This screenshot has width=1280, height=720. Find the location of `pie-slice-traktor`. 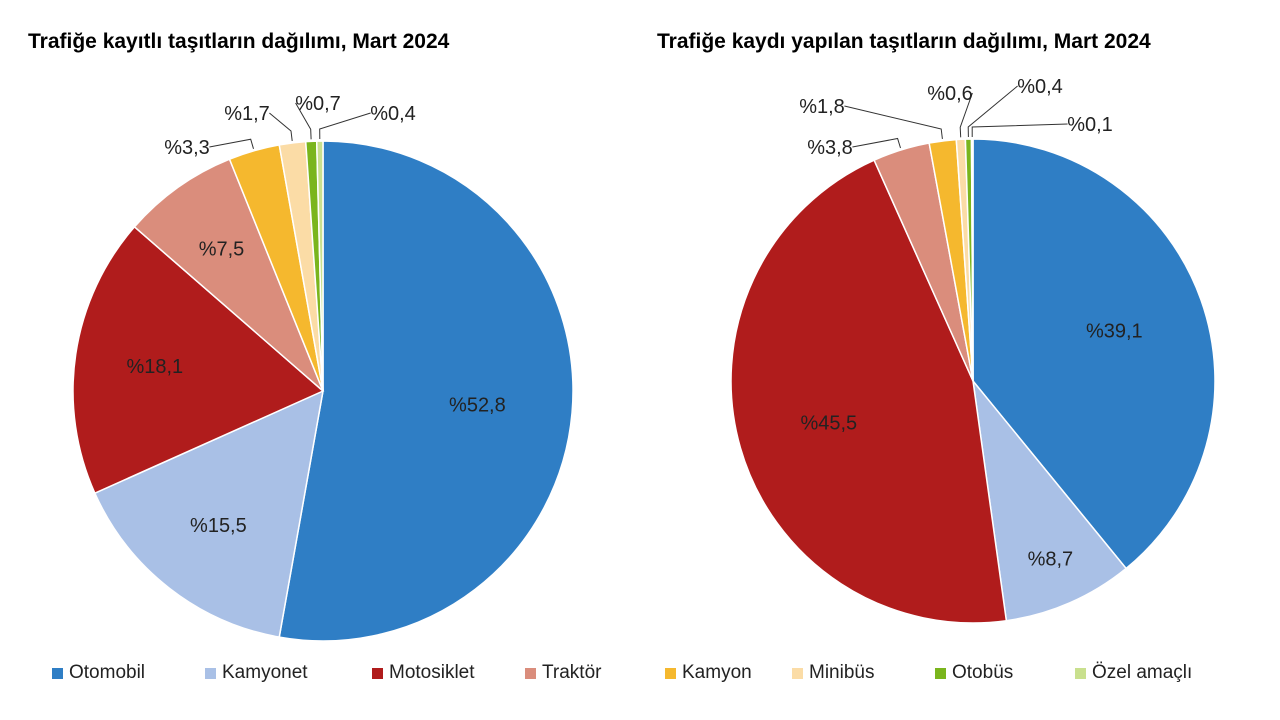

pie-slice-traktor is located at coordinates (228, 275).